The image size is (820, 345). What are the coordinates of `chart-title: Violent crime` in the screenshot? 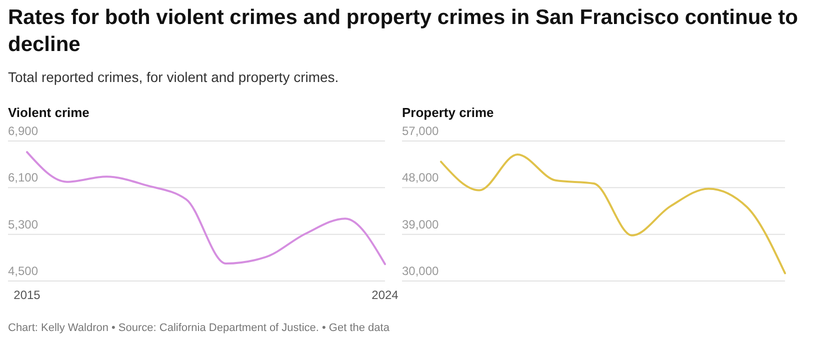 It's located at (49, 112).